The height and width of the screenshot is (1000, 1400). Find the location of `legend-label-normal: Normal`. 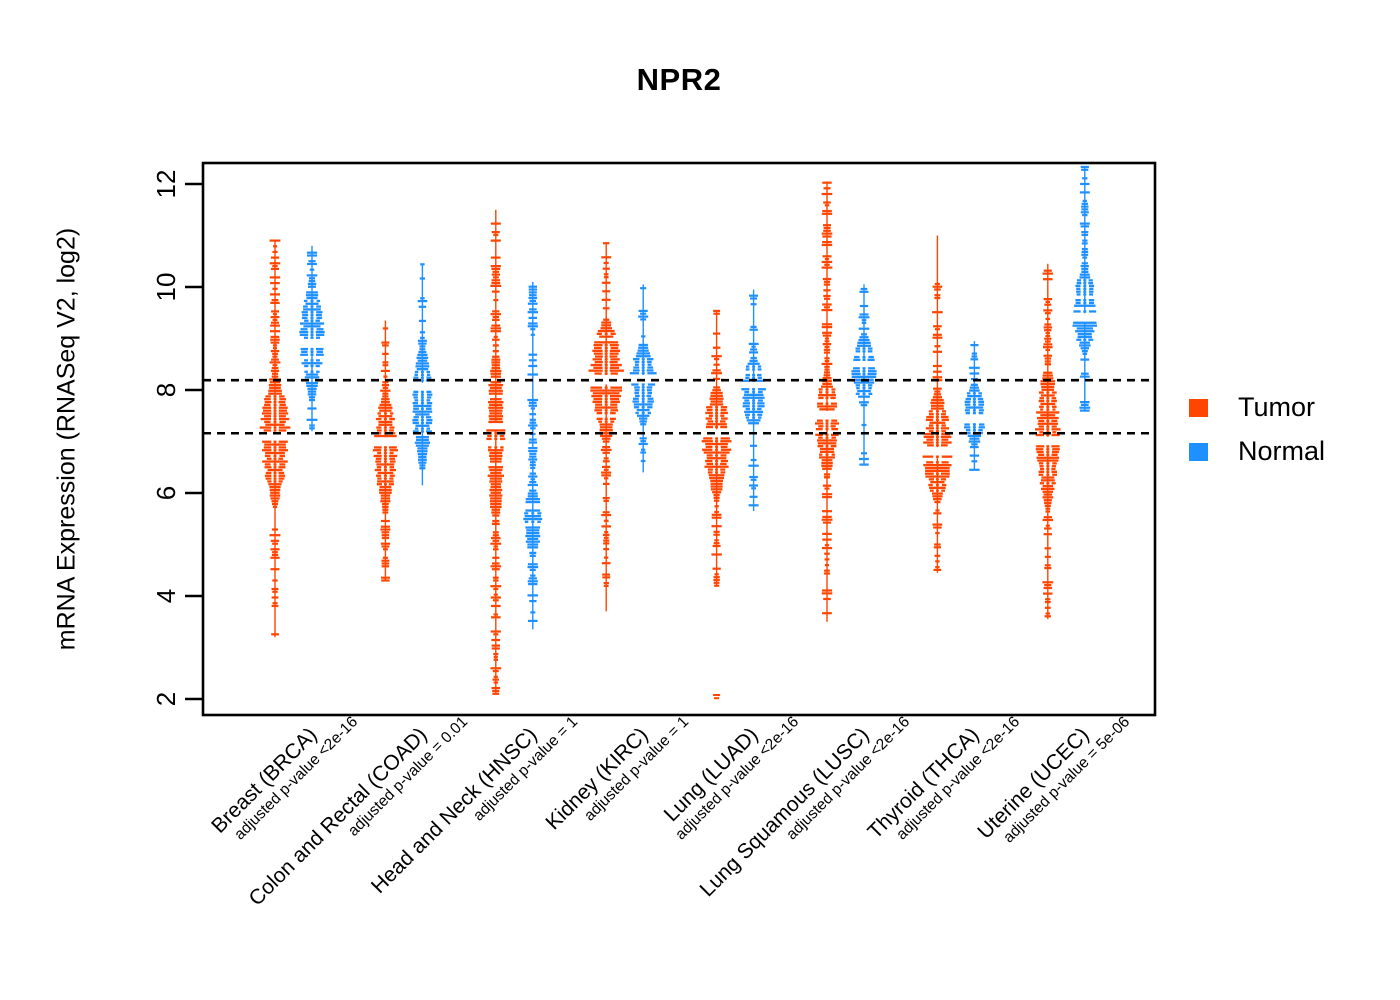

legend-label-normal: Normal is located at coordinates (1282, 451).